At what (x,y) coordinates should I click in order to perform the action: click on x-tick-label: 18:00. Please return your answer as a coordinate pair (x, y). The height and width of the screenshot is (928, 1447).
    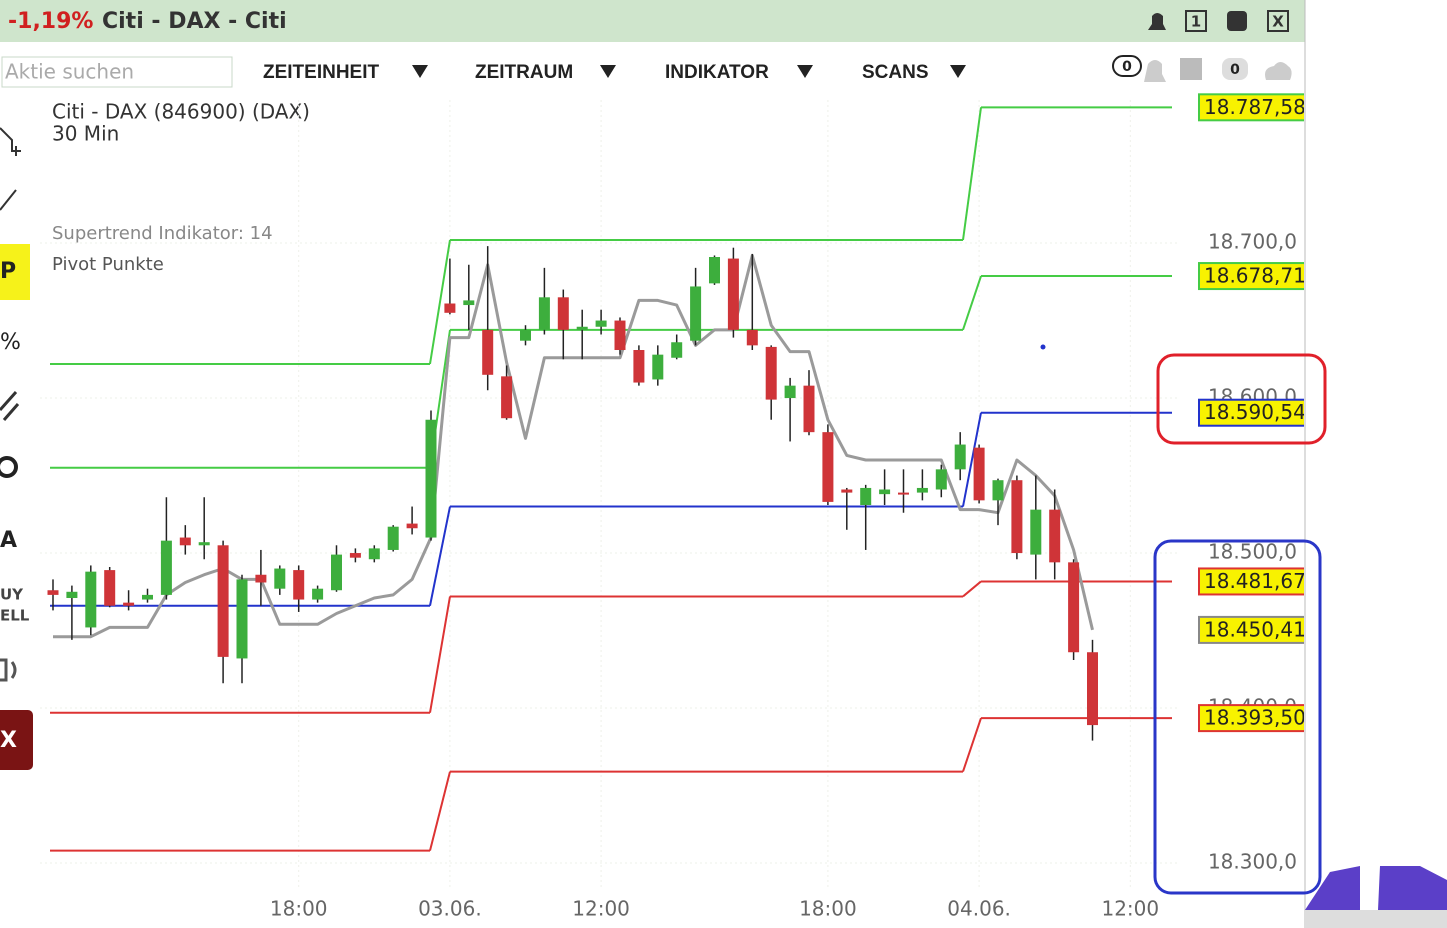
    Looking at the image, I should click on (299, 909).